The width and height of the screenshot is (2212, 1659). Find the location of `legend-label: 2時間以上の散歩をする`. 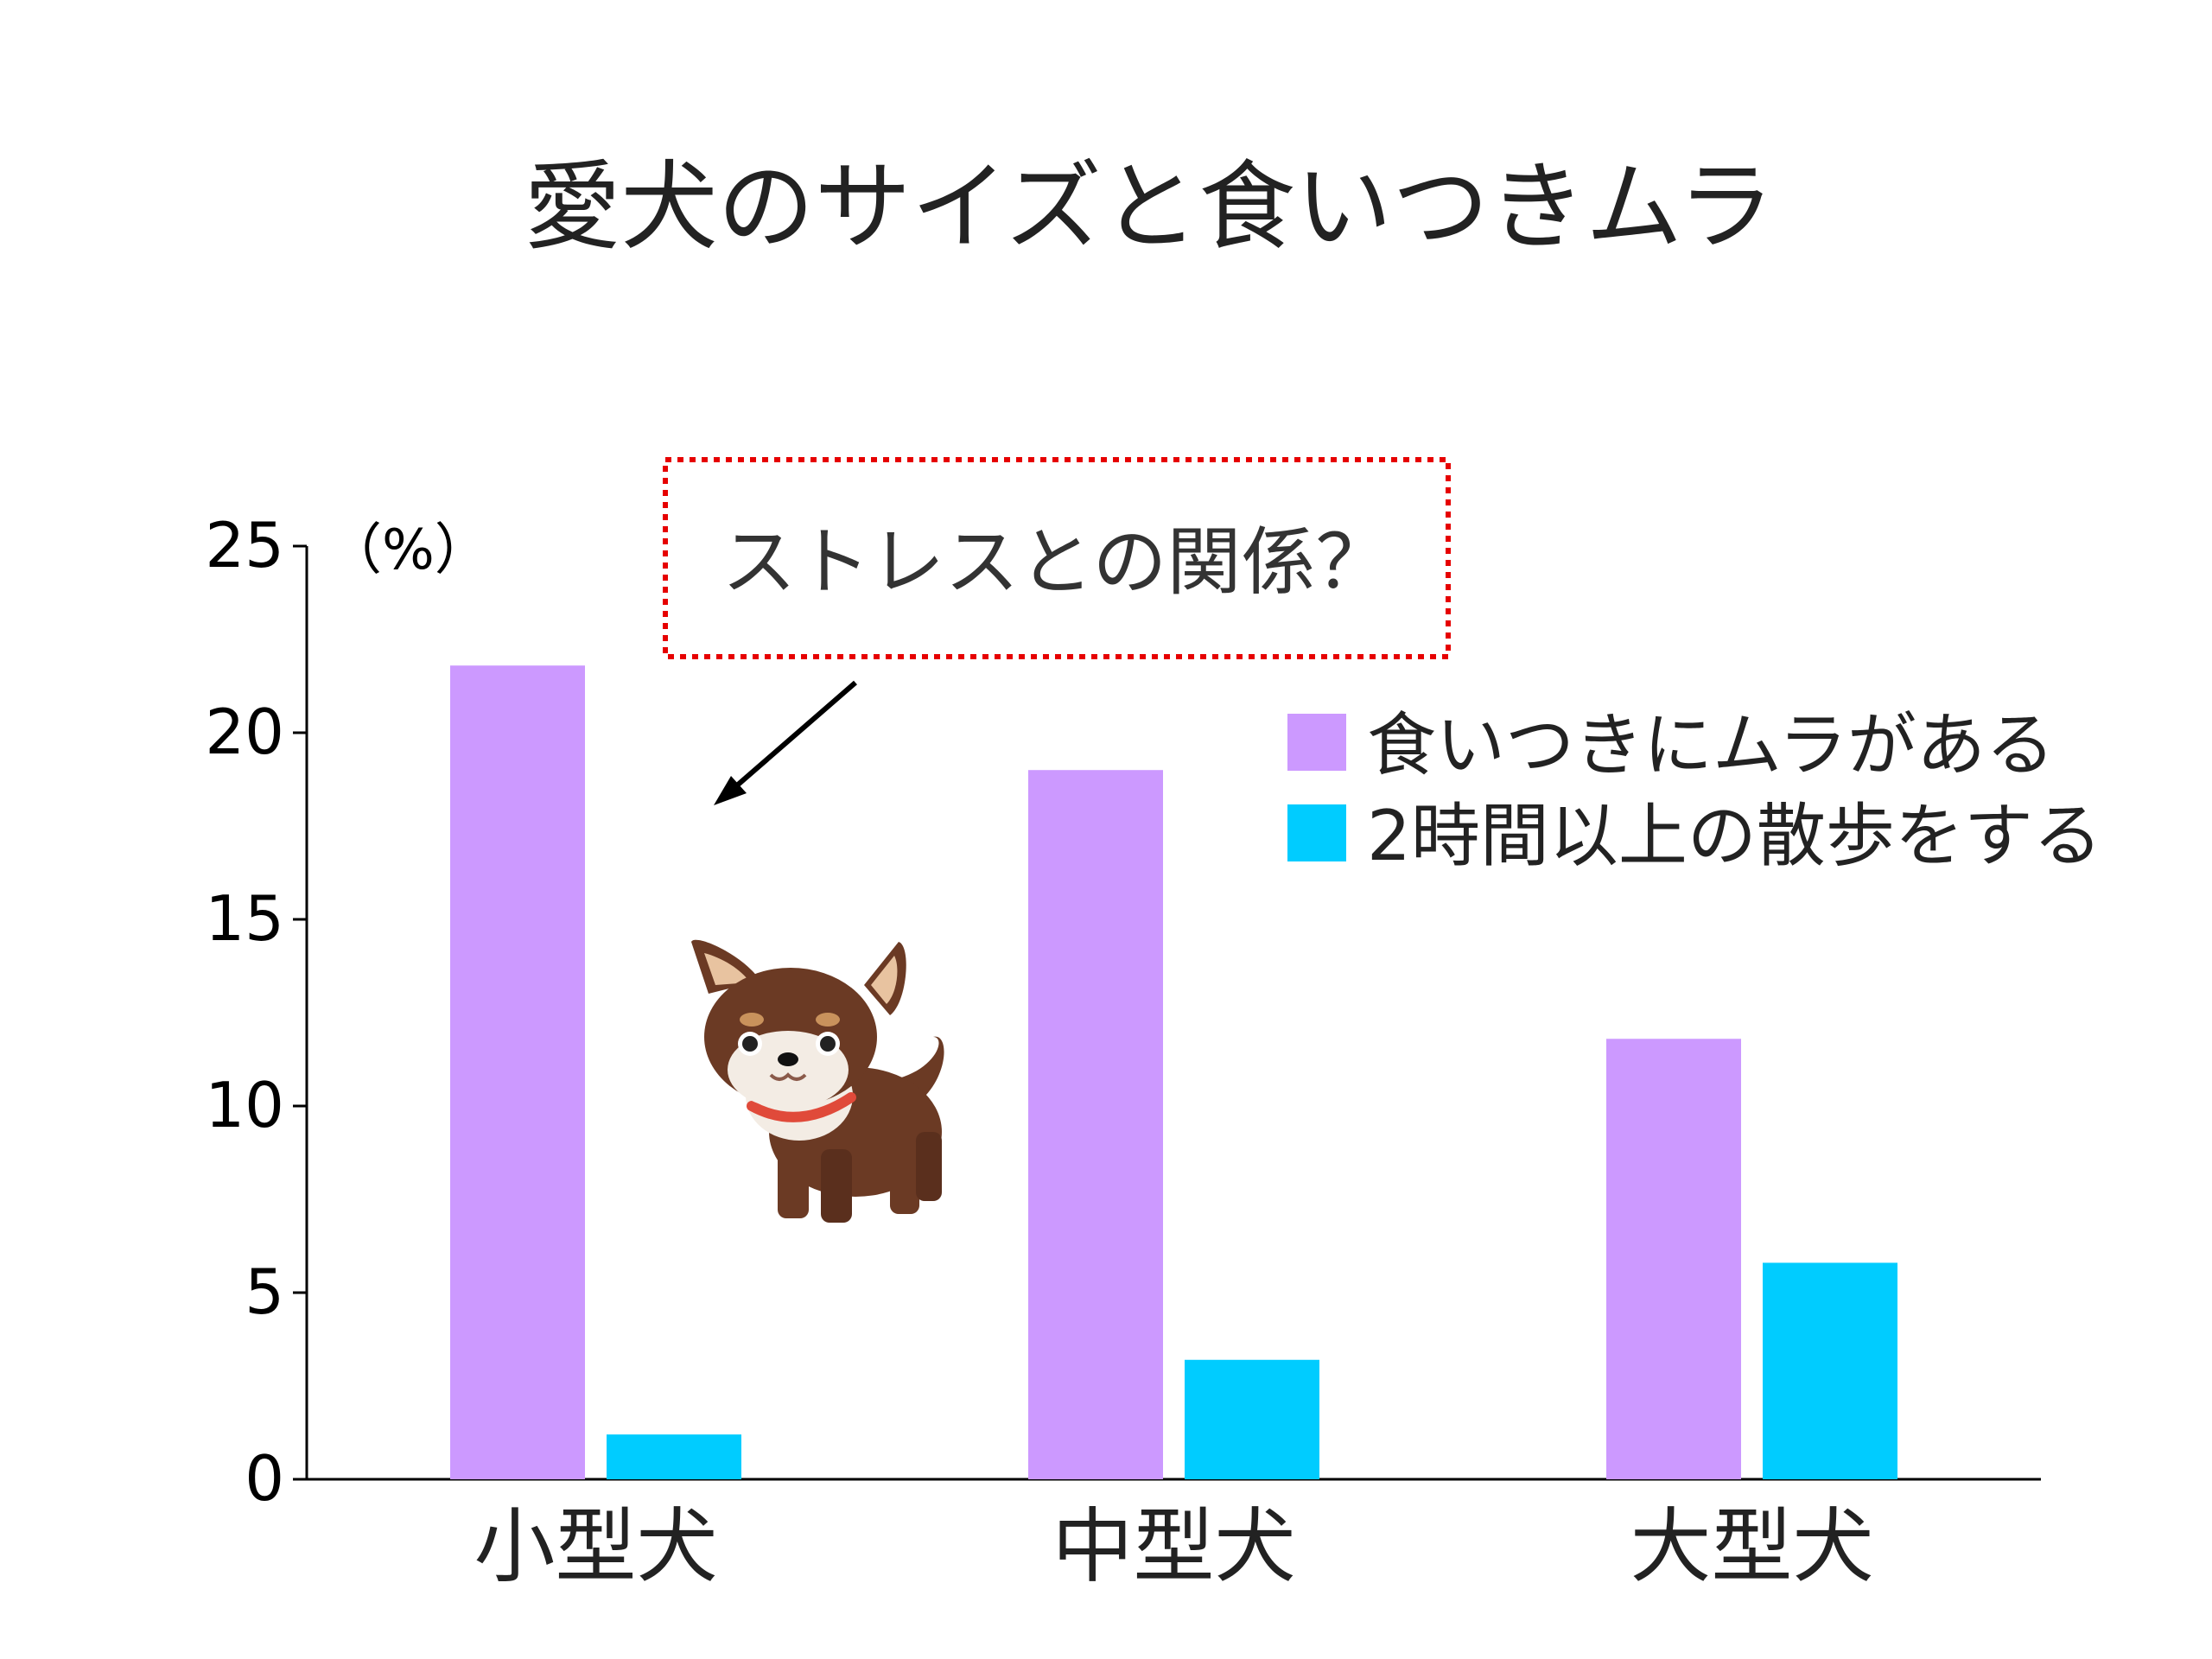

legend-label: 2時間以上の散歩をする is located at coordinates (1734, 836).